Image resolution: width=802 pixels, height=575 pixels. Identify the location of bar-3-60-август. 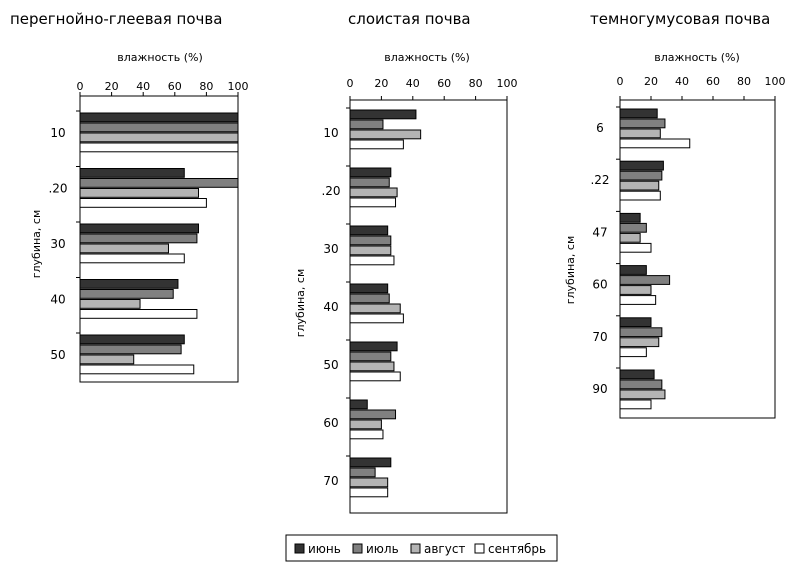
(635, 290).